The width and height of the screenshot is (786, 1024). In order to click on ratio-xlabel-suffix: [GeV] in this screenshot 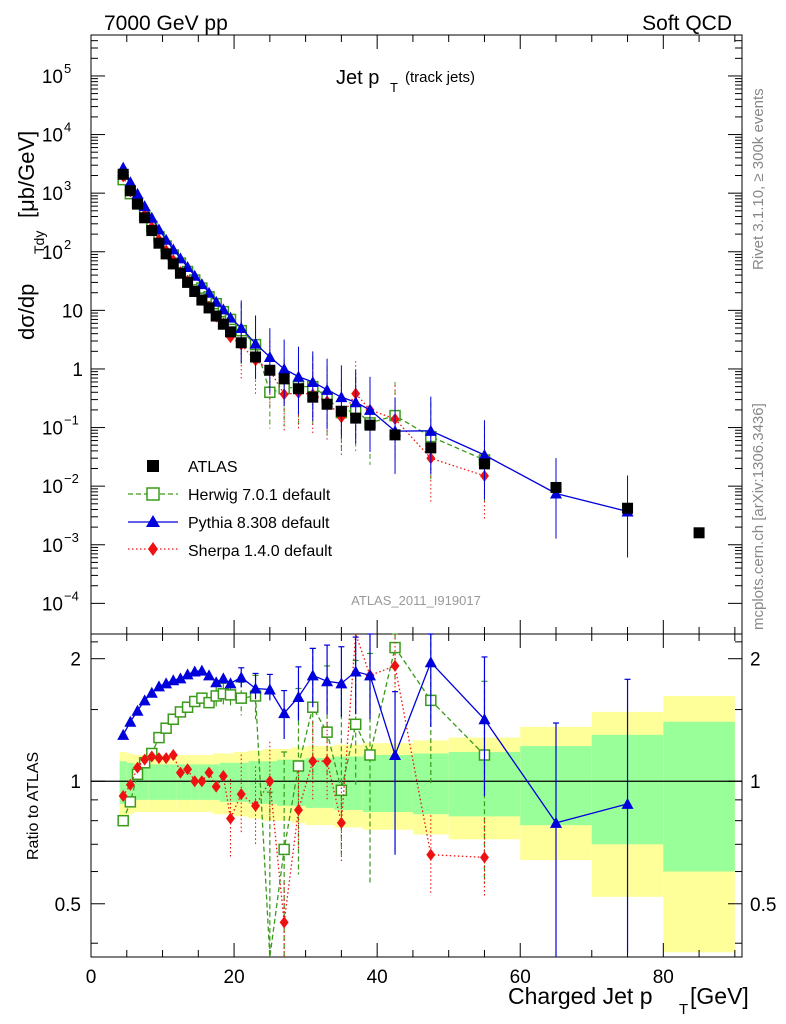, I will do `click(719, 996)`.